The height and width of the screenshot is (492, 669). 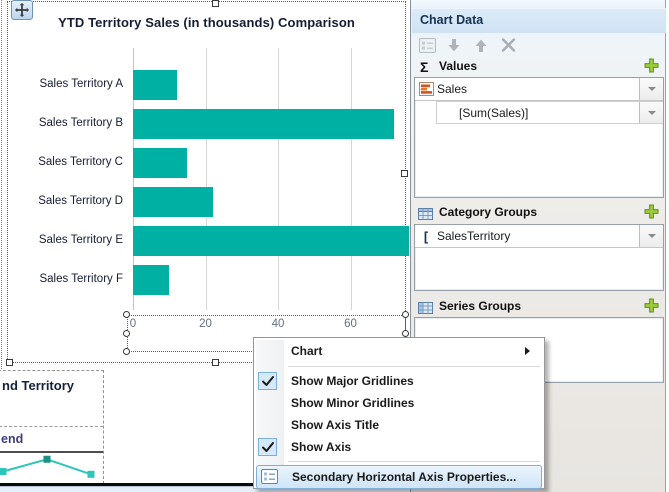 What do you see at coordinates (80, 123) in the screenshot?
I see `category-label: Sales Territory B` at bounding box center [80, 123].